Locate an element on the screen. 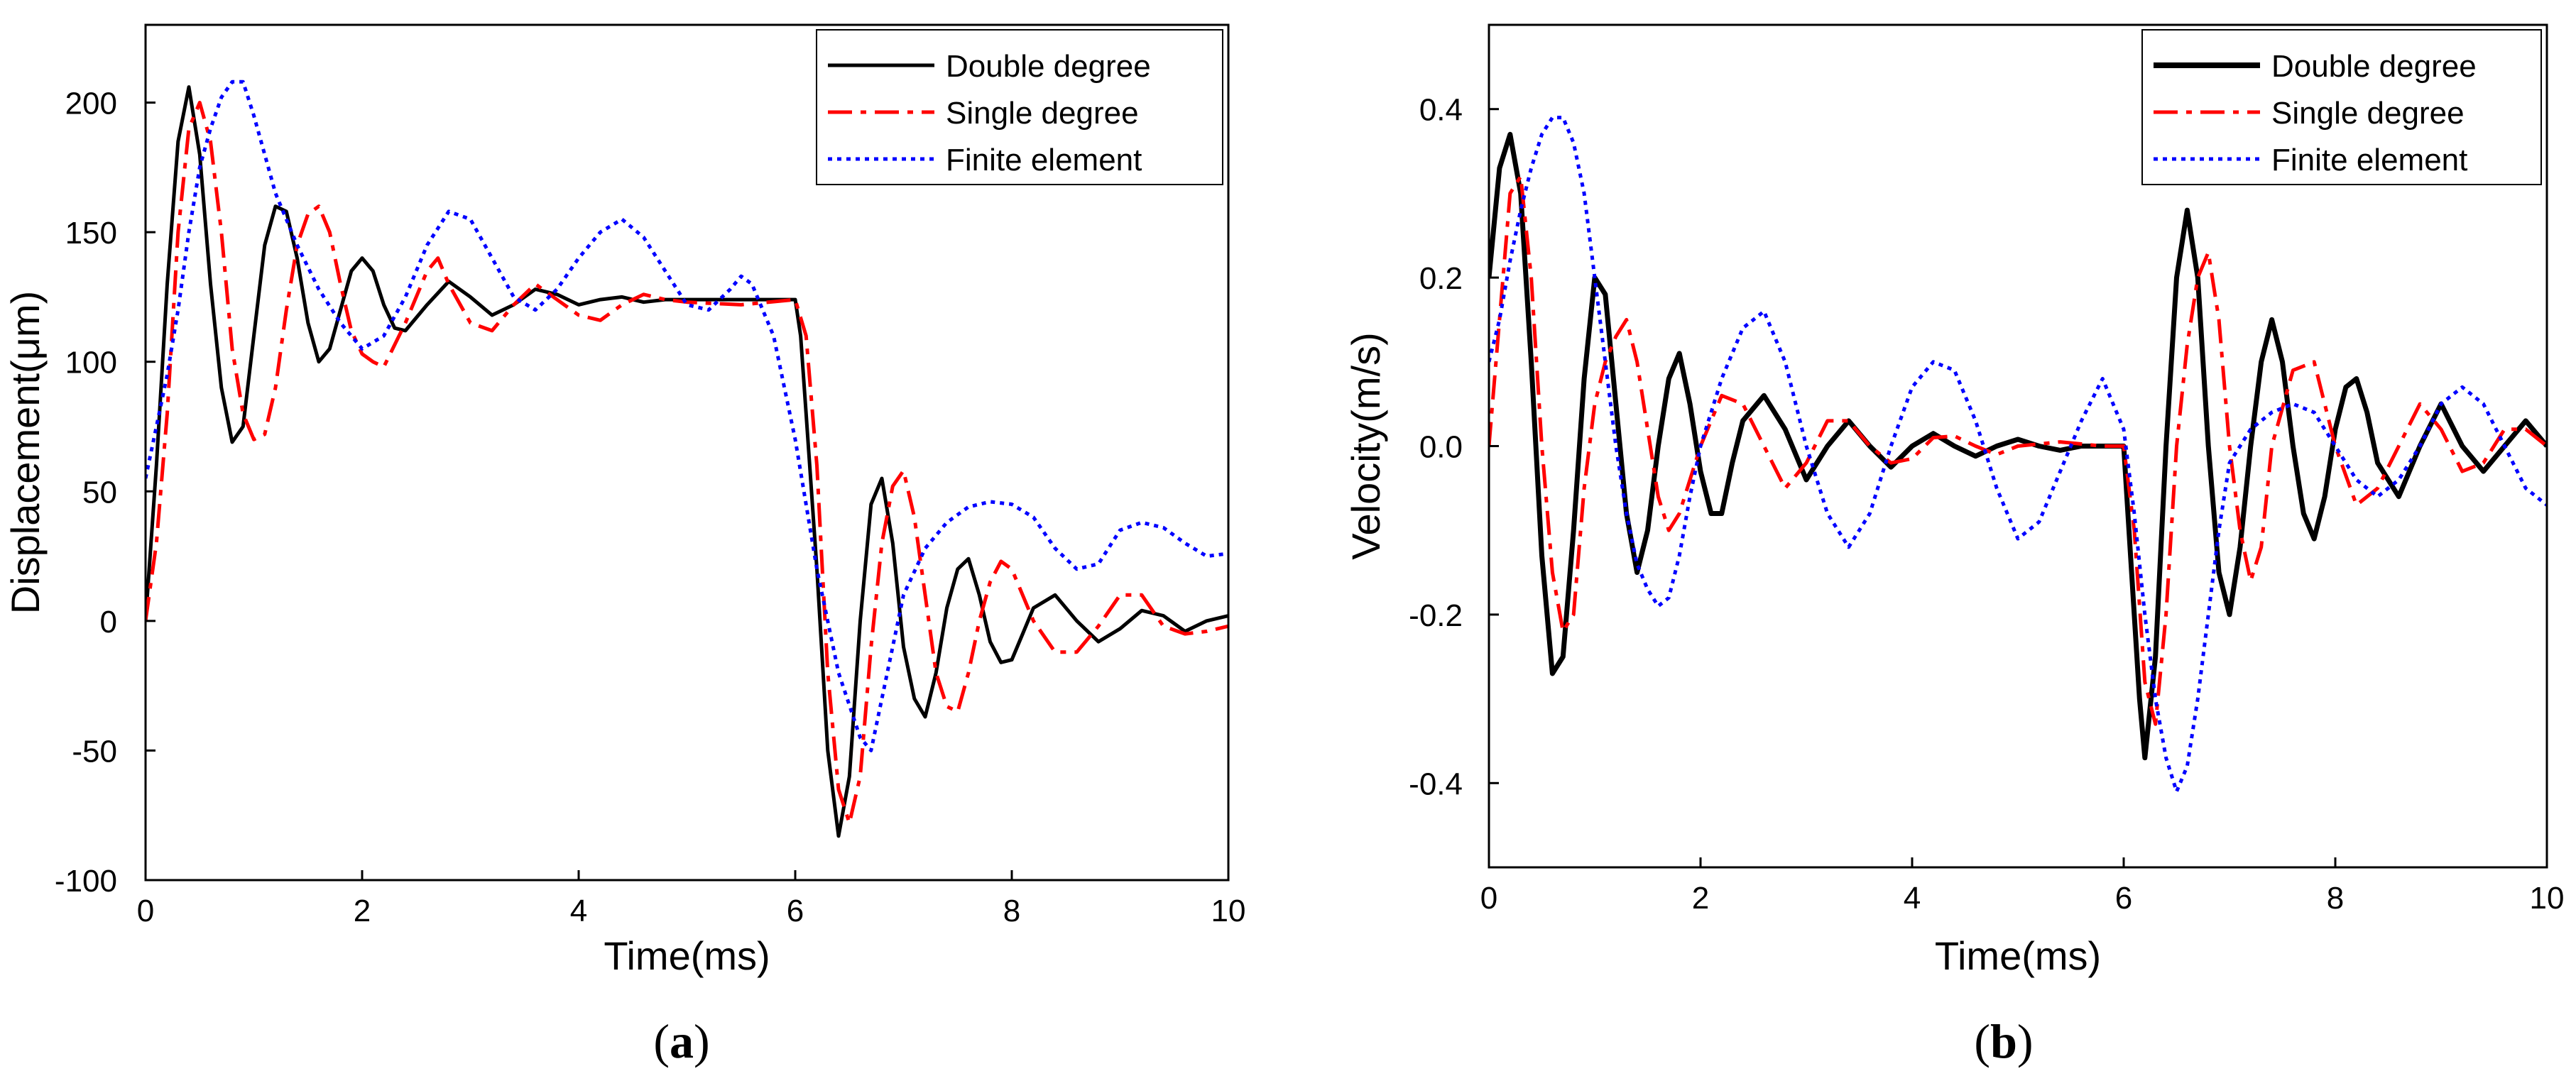 The width and height of the screenshot is (2576, 1076). y-tick-label: 0.4 is located at coordinates (1441, 110).